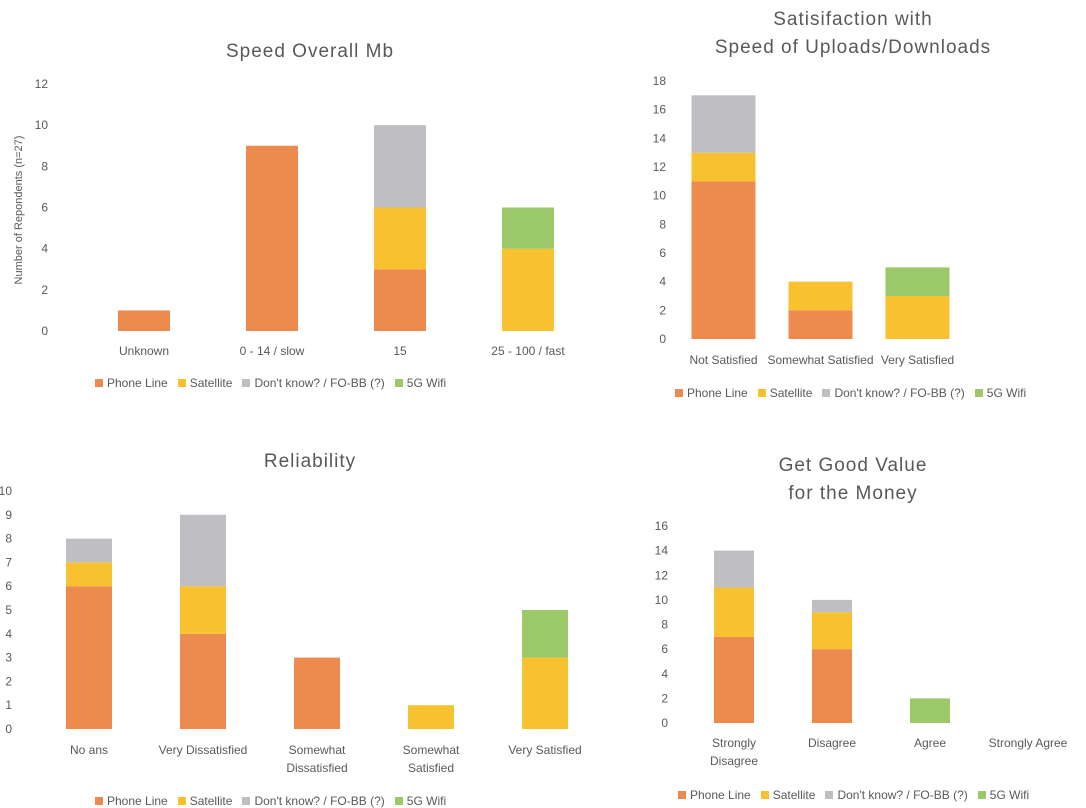 The height and width of the screenshot is (808, 1086). I want to click on x-tick-label: Very Dissatisfied, so click(203, 750).